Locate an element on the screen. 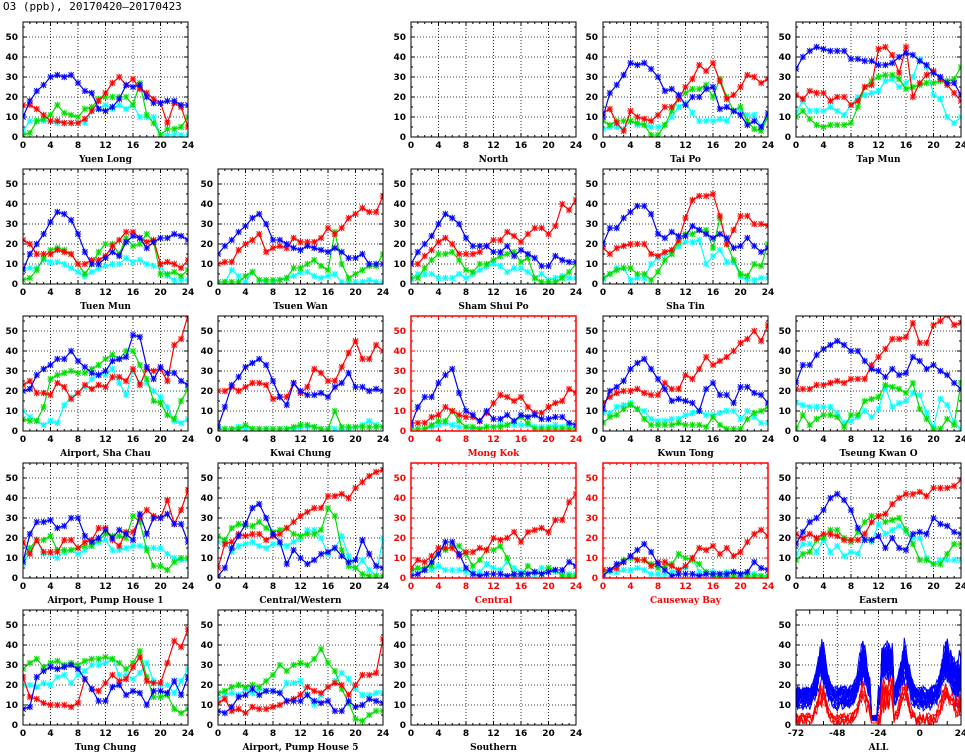  y-tick-label: 40 is located at coordinates (591, 352).